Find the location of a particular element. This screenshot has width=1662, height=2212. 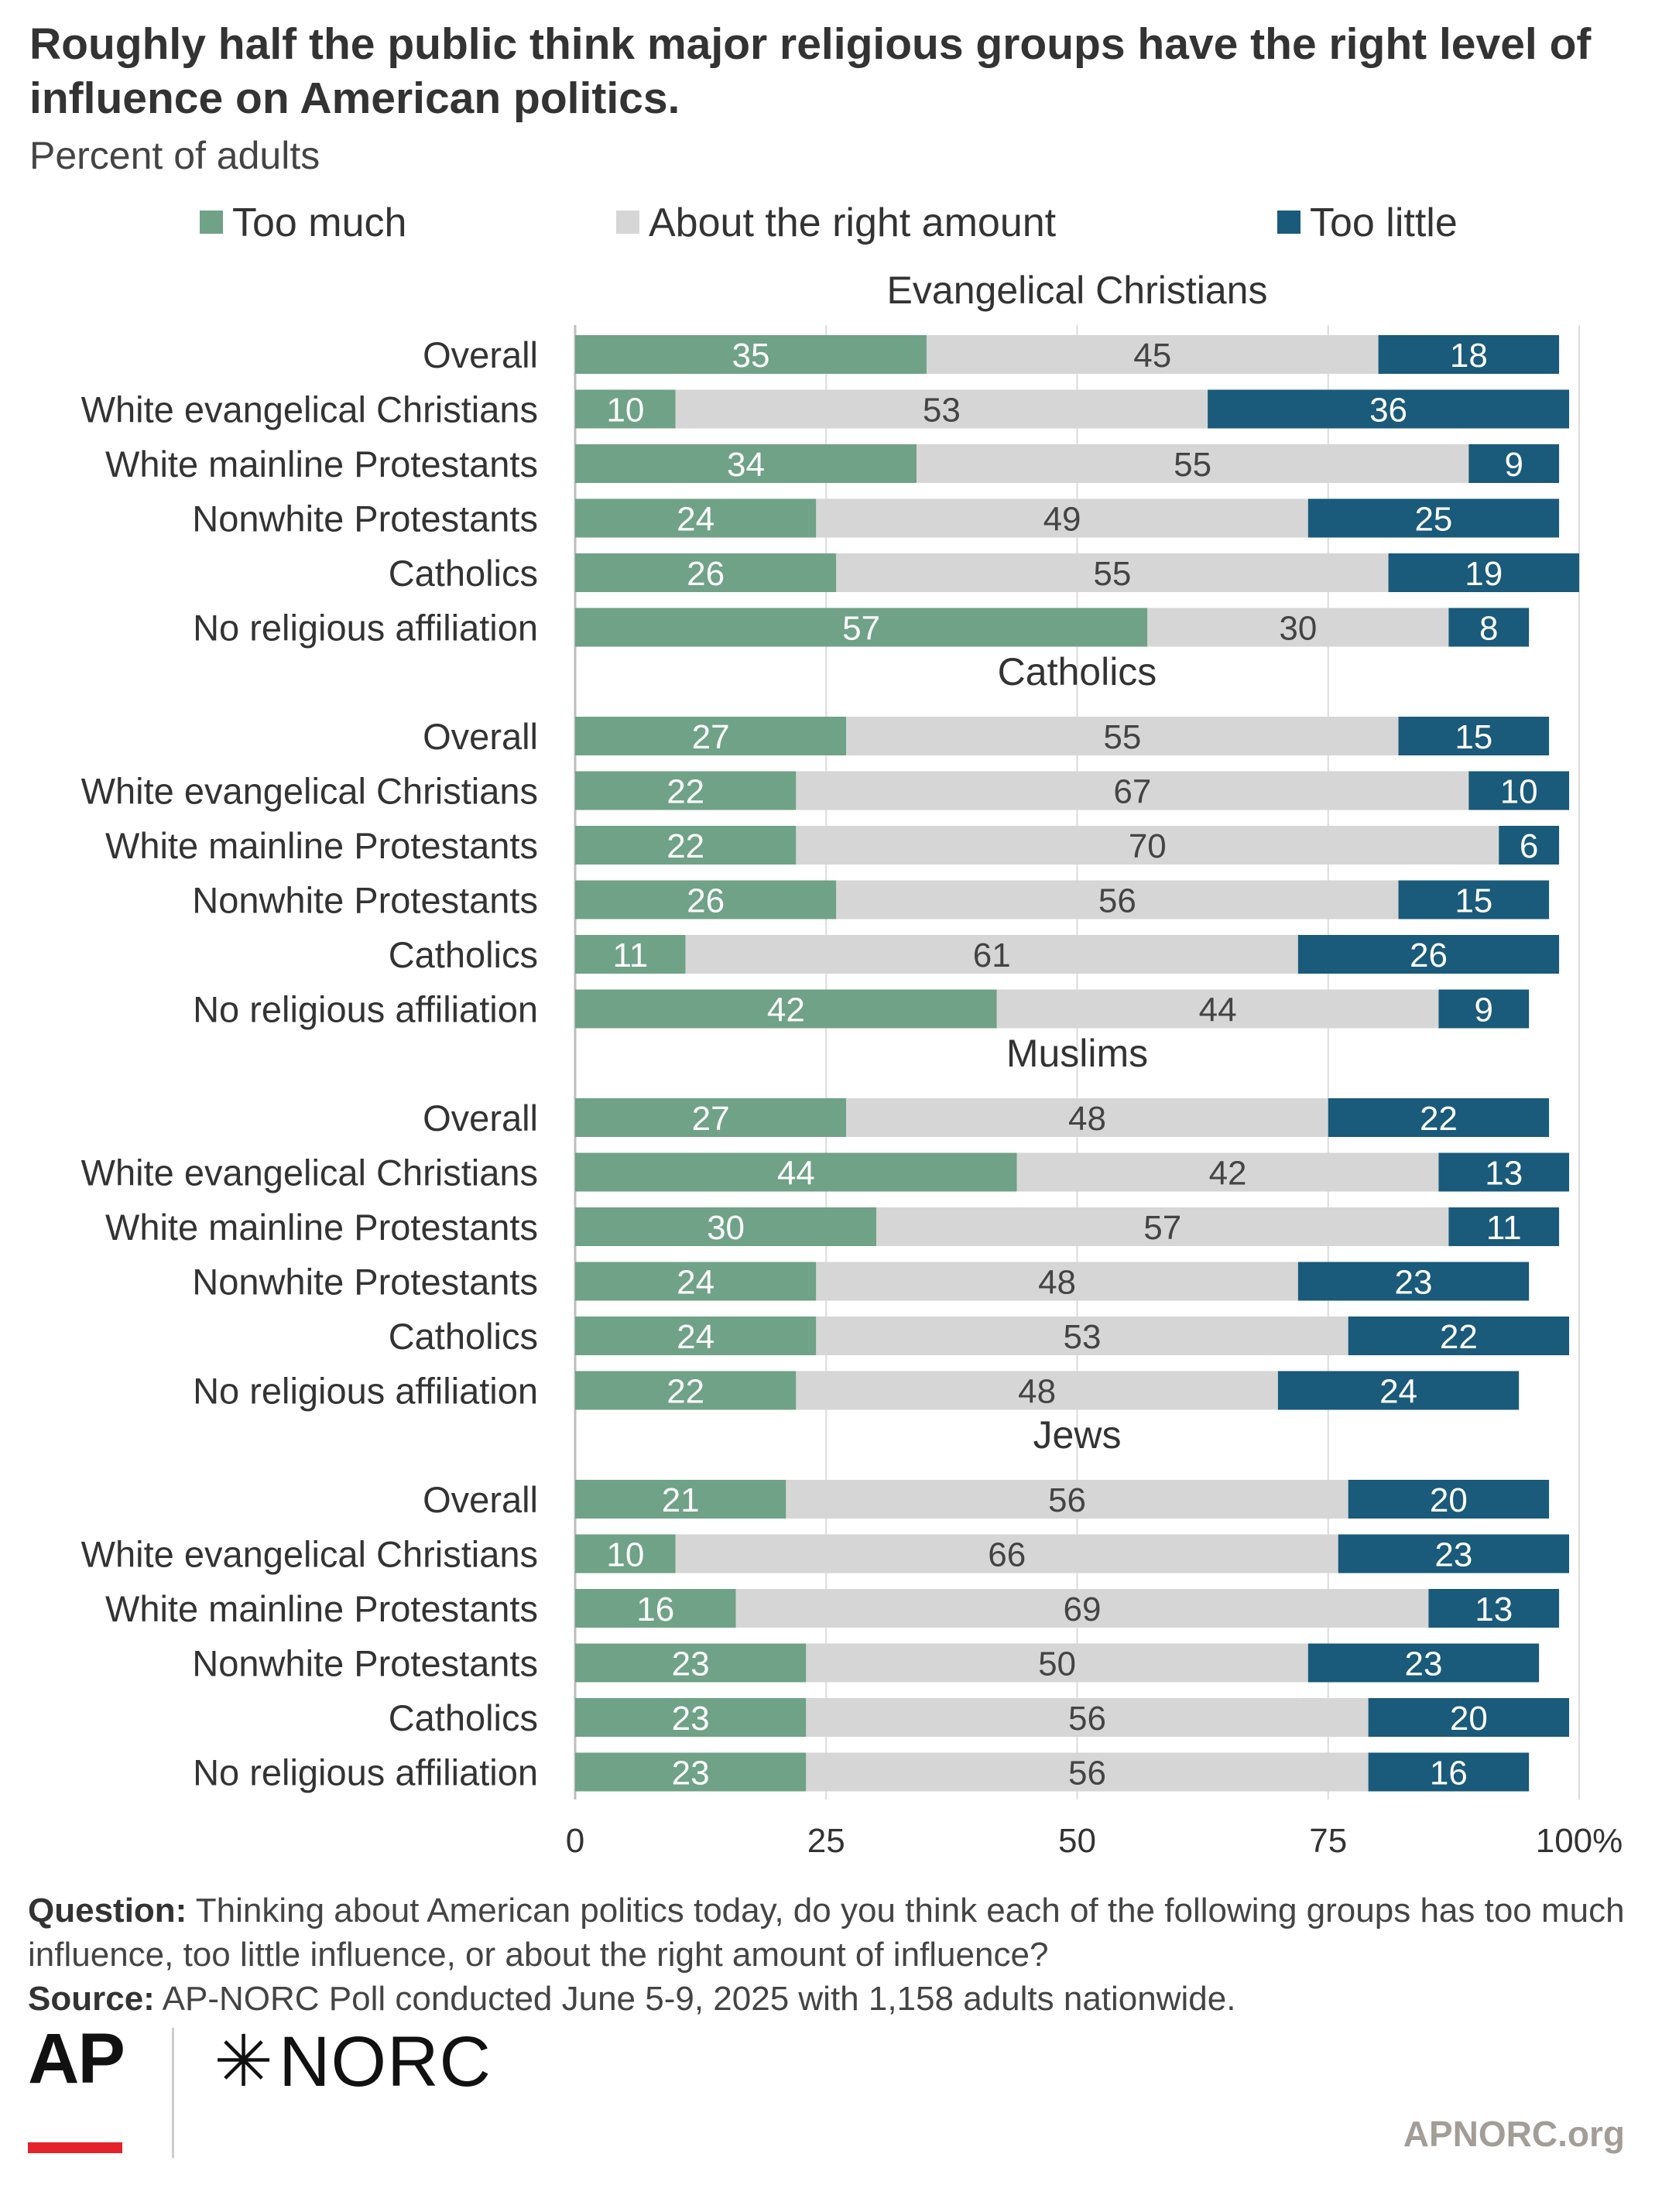

x-tick-label: 50 is located at coordinates (1077, 1841).